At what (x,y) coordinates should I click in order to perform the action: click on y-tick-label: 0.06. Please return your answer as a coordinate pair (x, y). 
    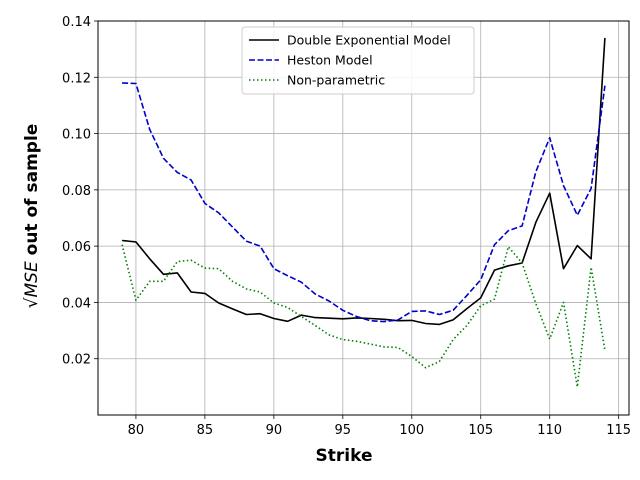
    Looking at the image, I should click on (76, 247).